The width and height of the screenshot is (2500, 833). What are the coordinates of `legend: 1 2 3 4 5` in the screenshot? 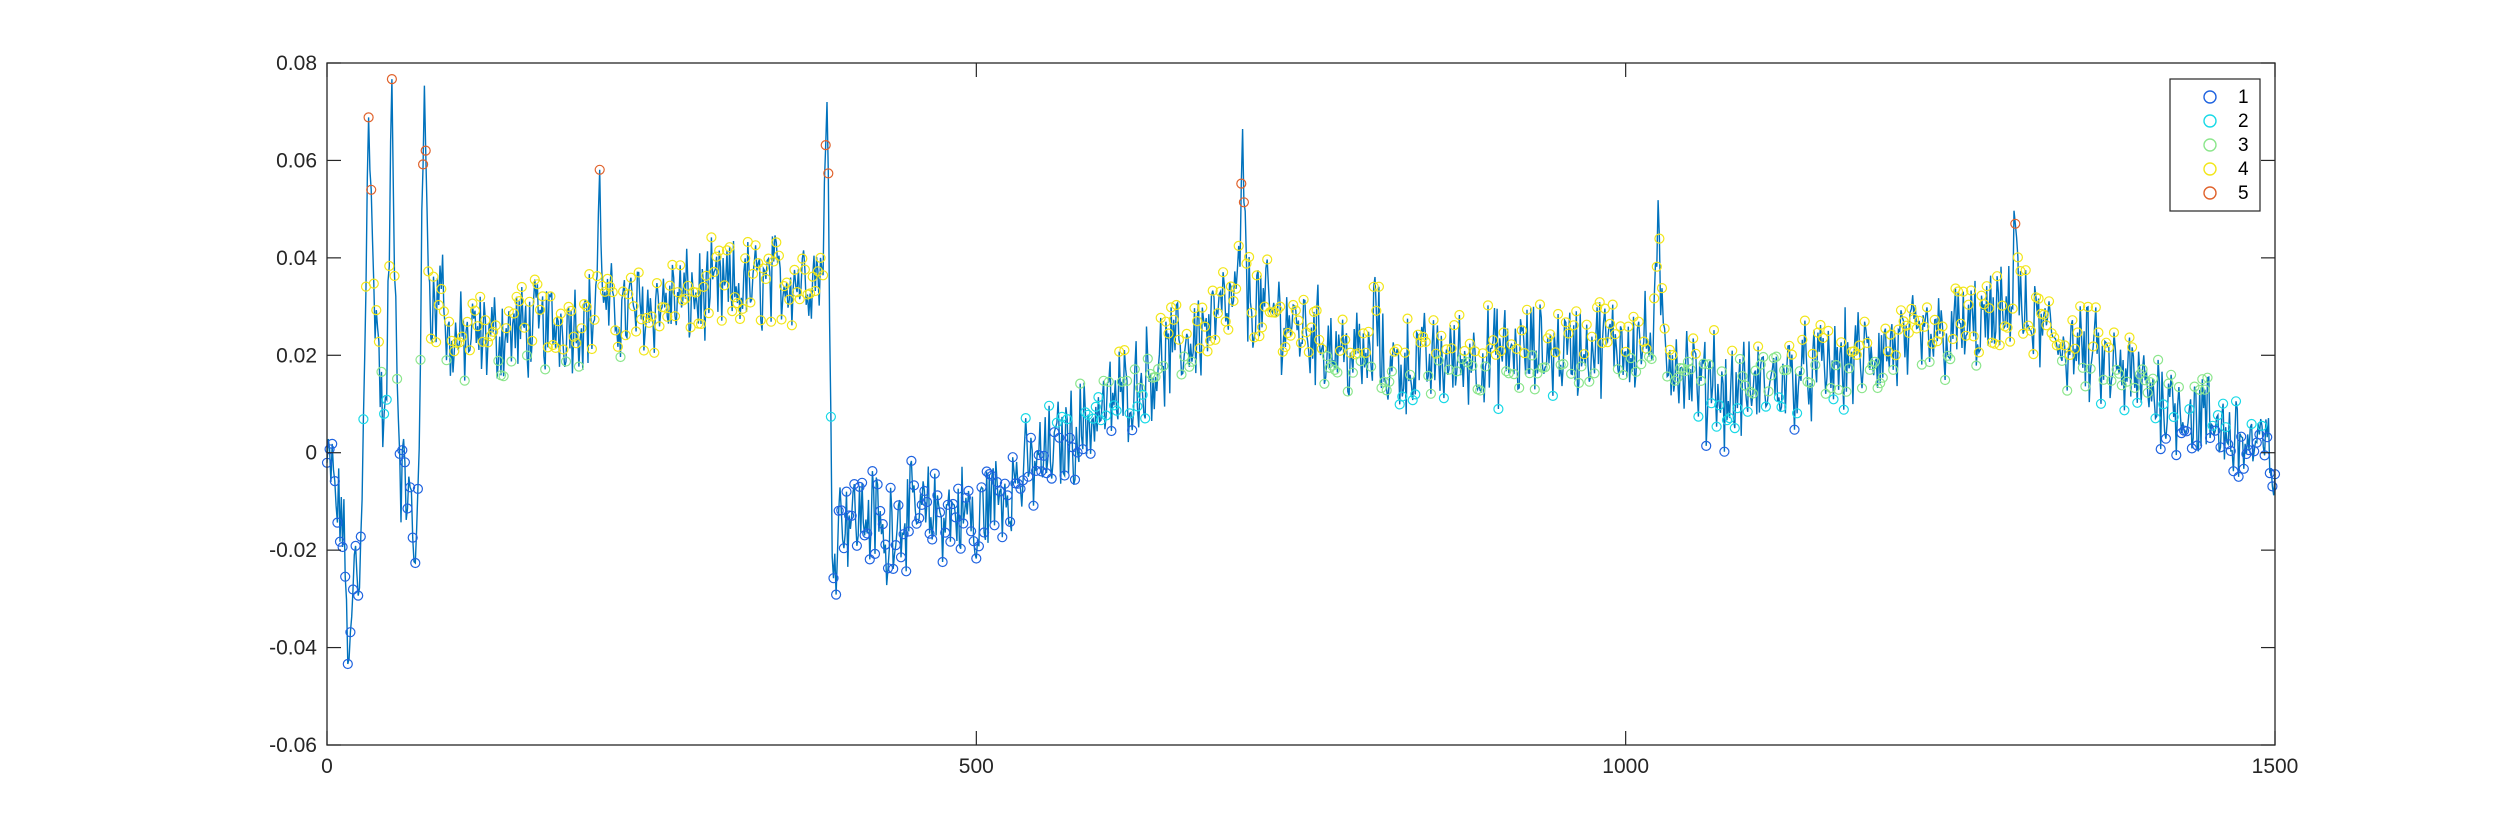 It's located at (2215, 145).